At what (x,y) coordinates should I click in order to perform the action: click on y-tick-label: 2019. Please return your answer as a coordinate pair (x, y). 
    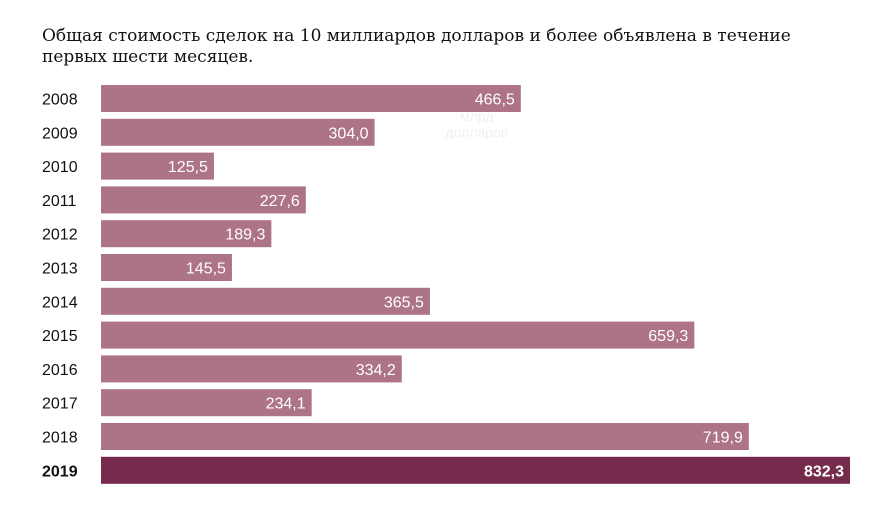
    Looking at the image, I should click on (60, 471).